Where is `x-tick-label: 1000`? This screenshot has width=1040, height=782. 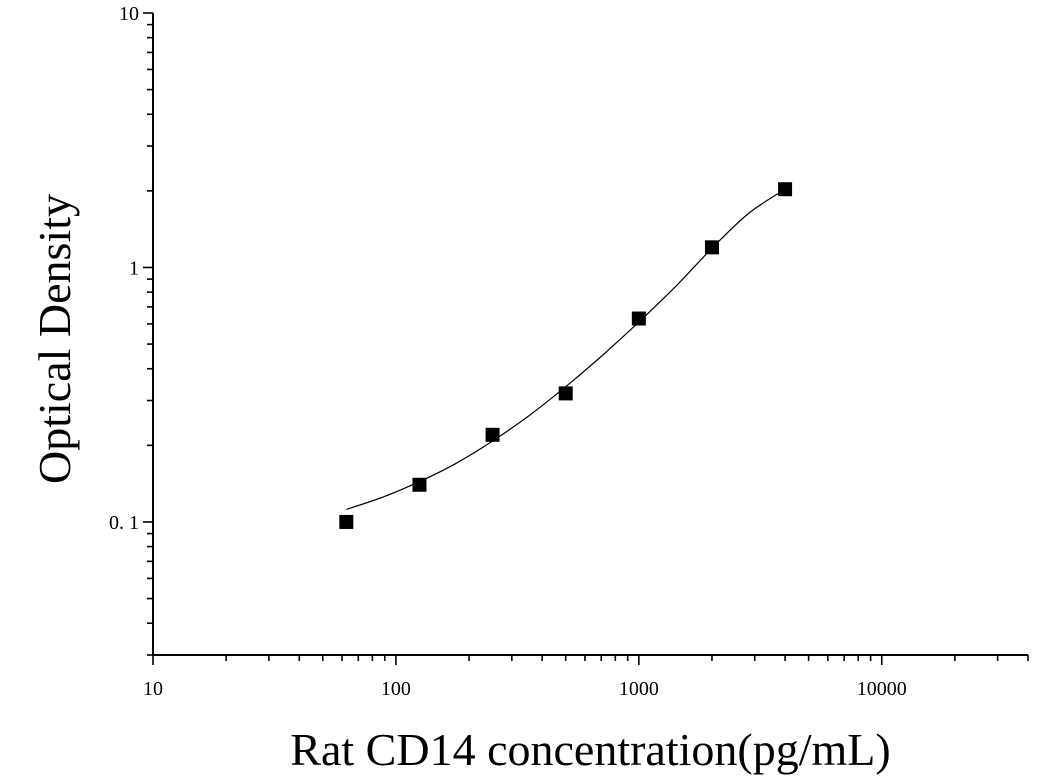
x-tick-label: 1000 is located at coordinates (639, 689).